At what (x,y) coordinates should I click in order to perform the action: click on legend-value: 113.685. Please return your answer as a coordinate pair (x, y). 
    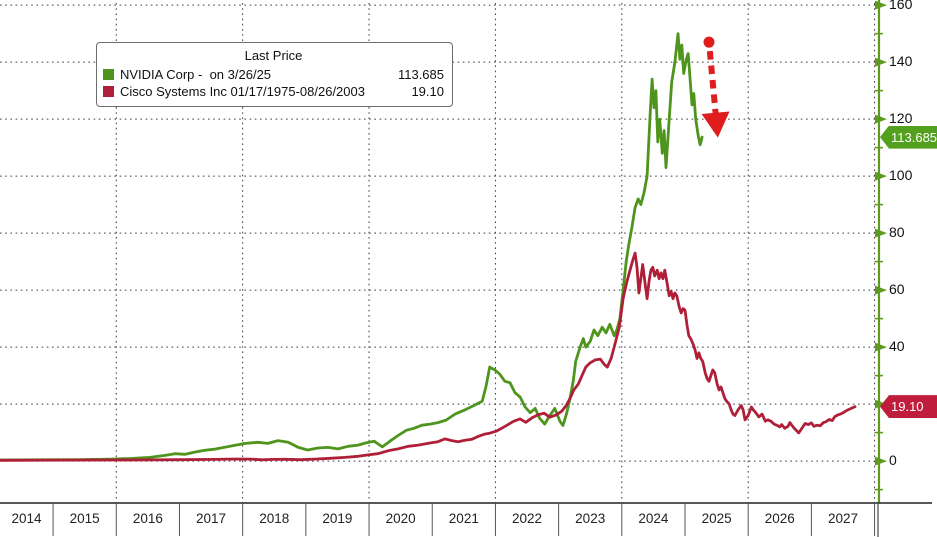
    Looking at the image, I should click on (420, 74).